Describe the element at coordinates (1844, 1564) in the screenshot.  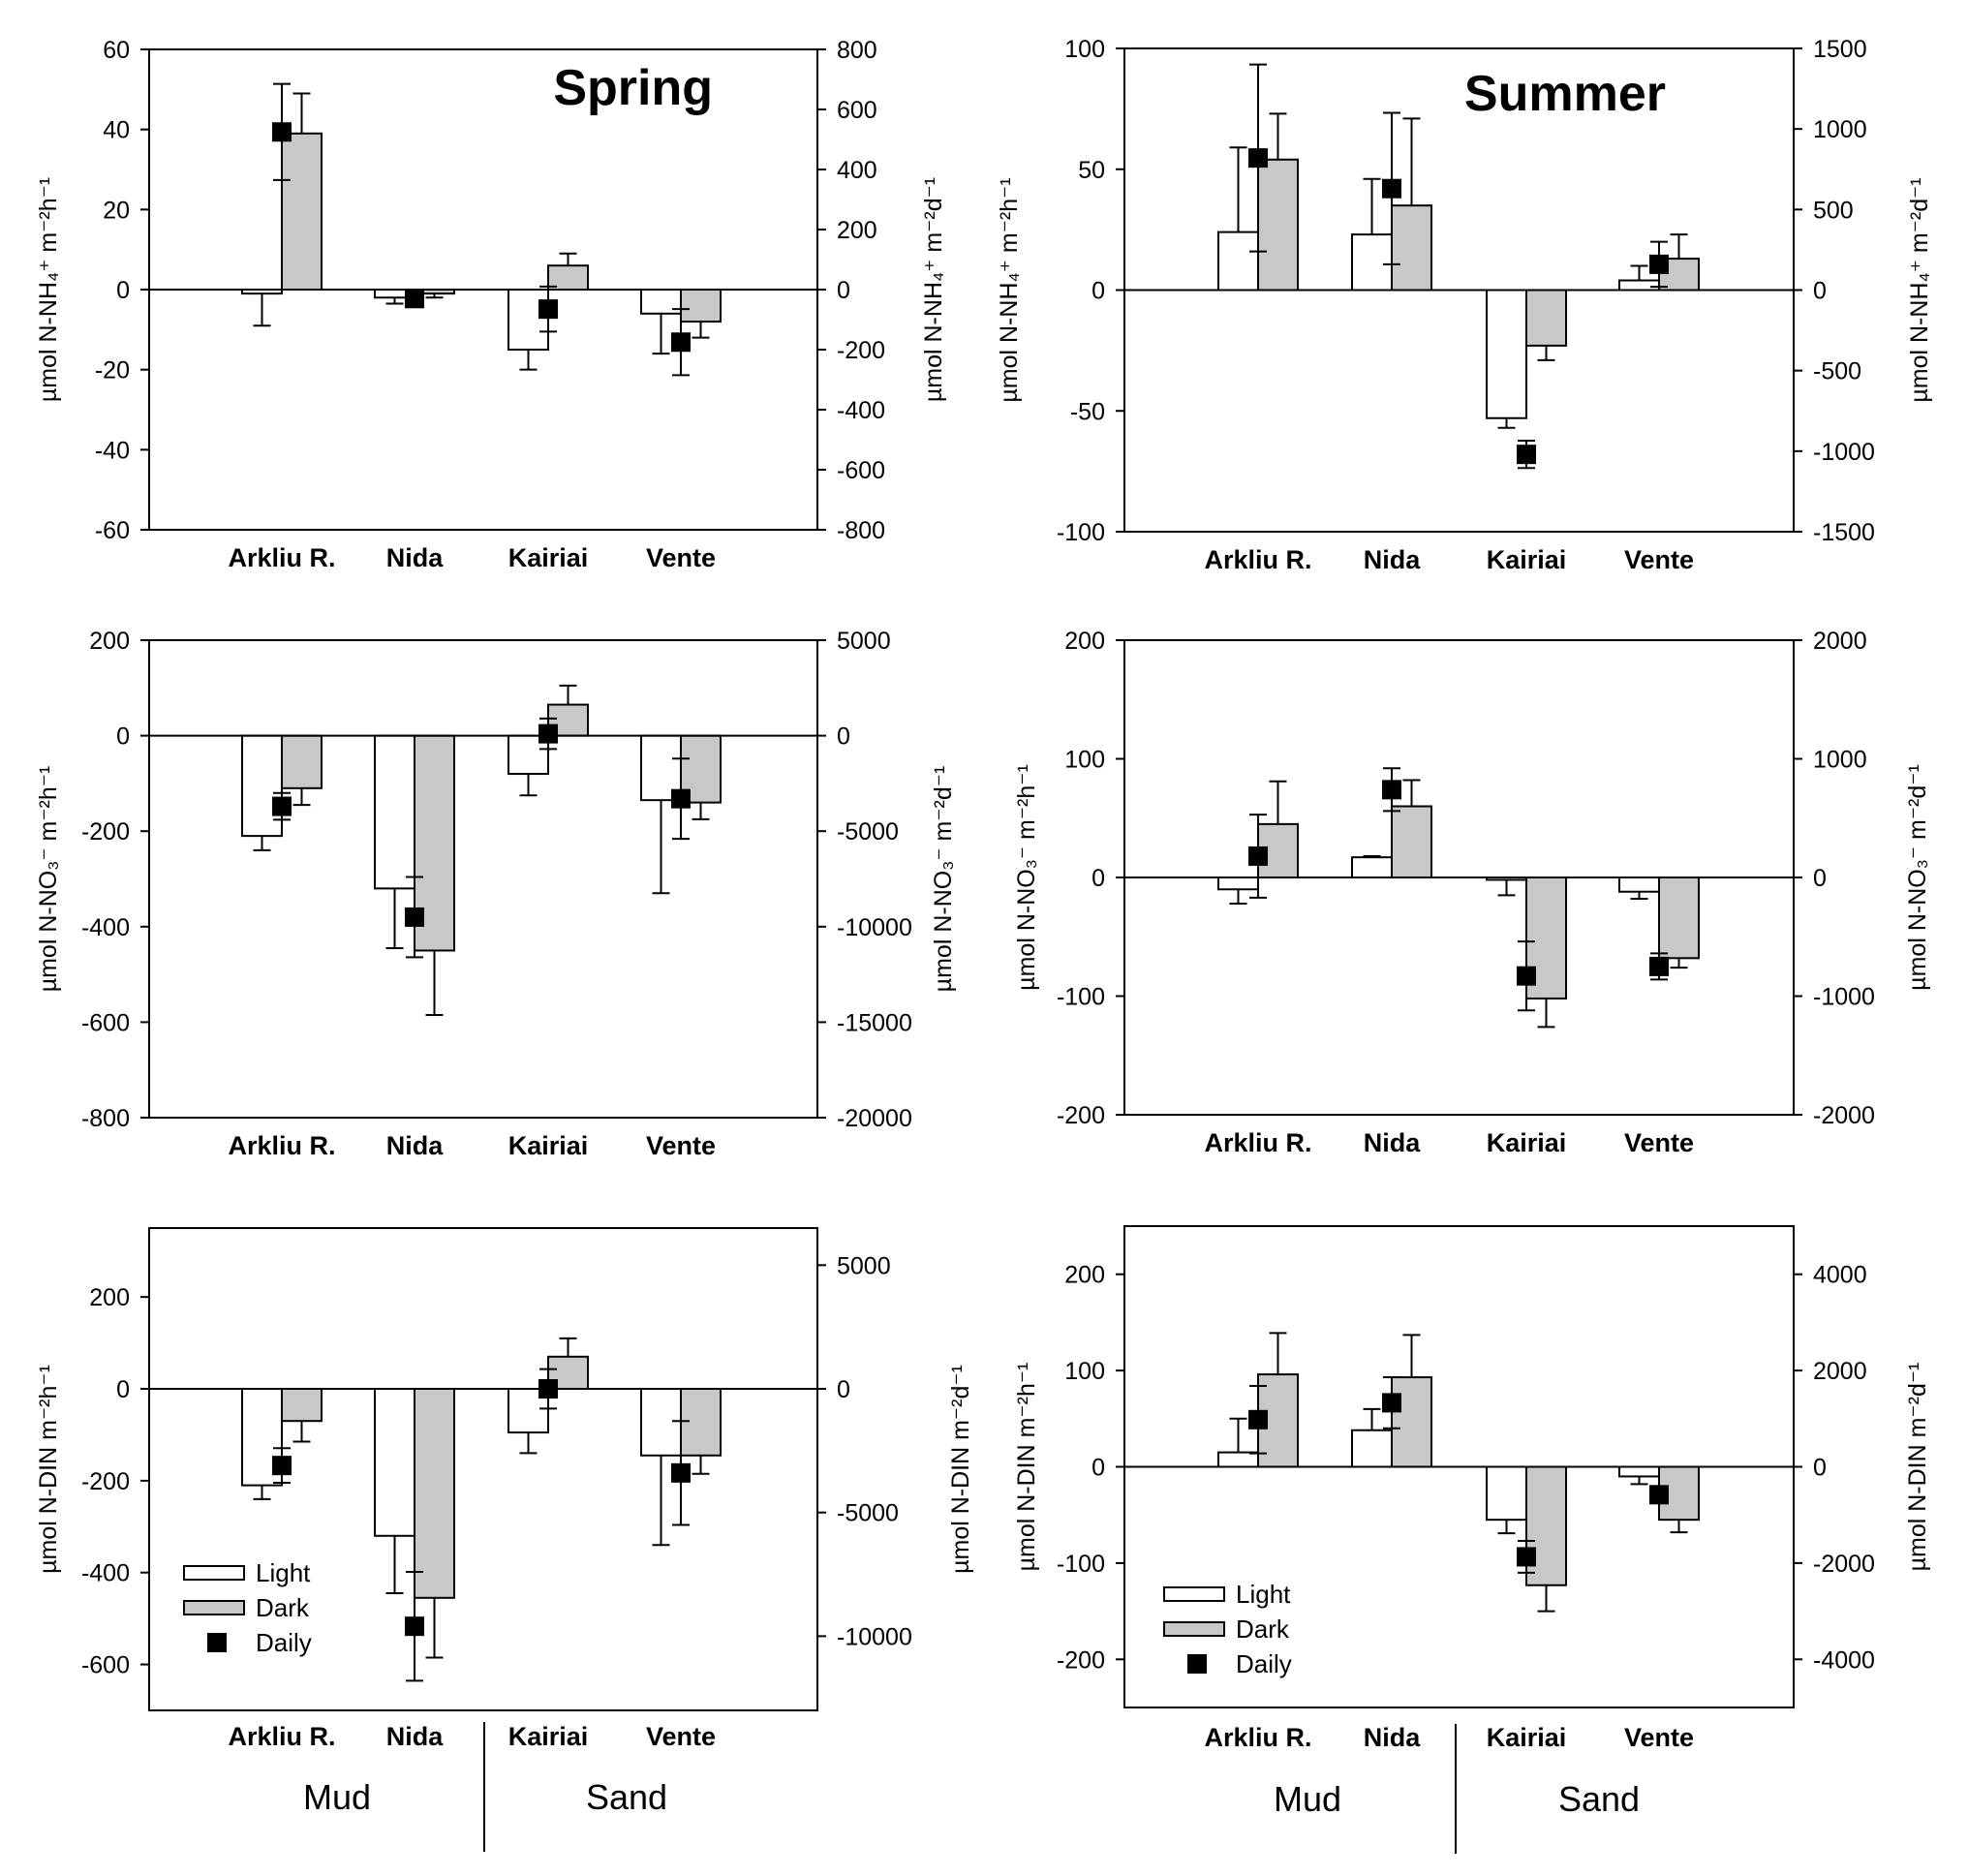
I see `y2-tick-label: -2000` at that location.